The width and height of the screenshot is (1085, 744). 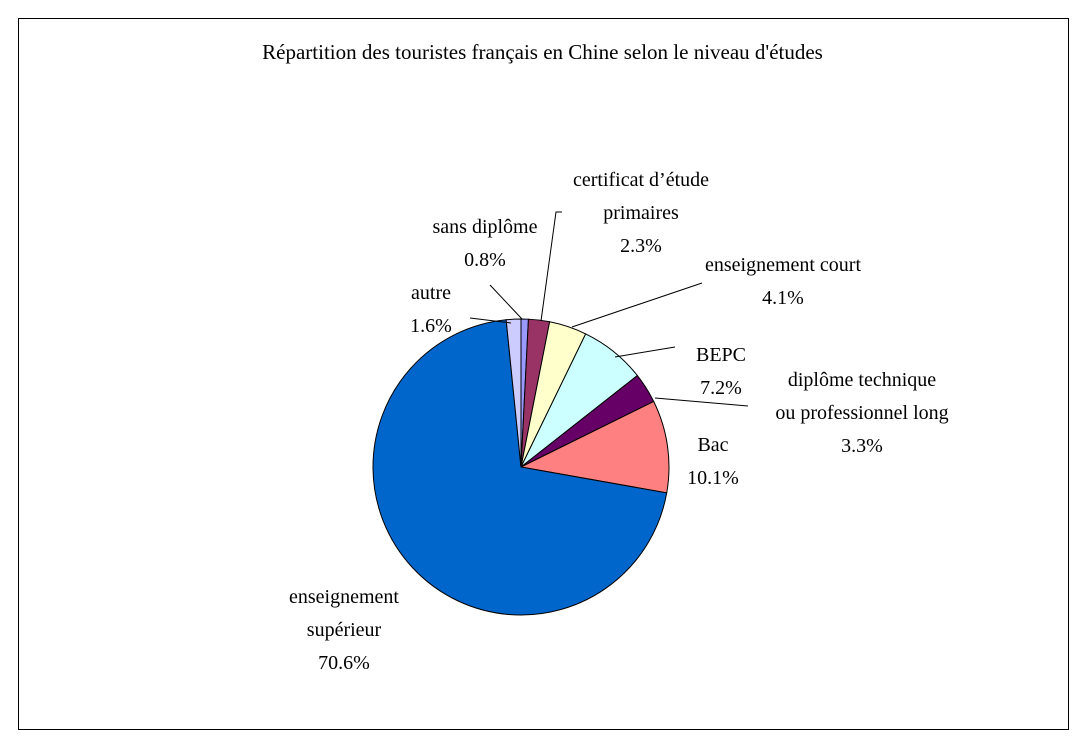 I want to click on slice-label: Bac, so click(x=713, y=445).